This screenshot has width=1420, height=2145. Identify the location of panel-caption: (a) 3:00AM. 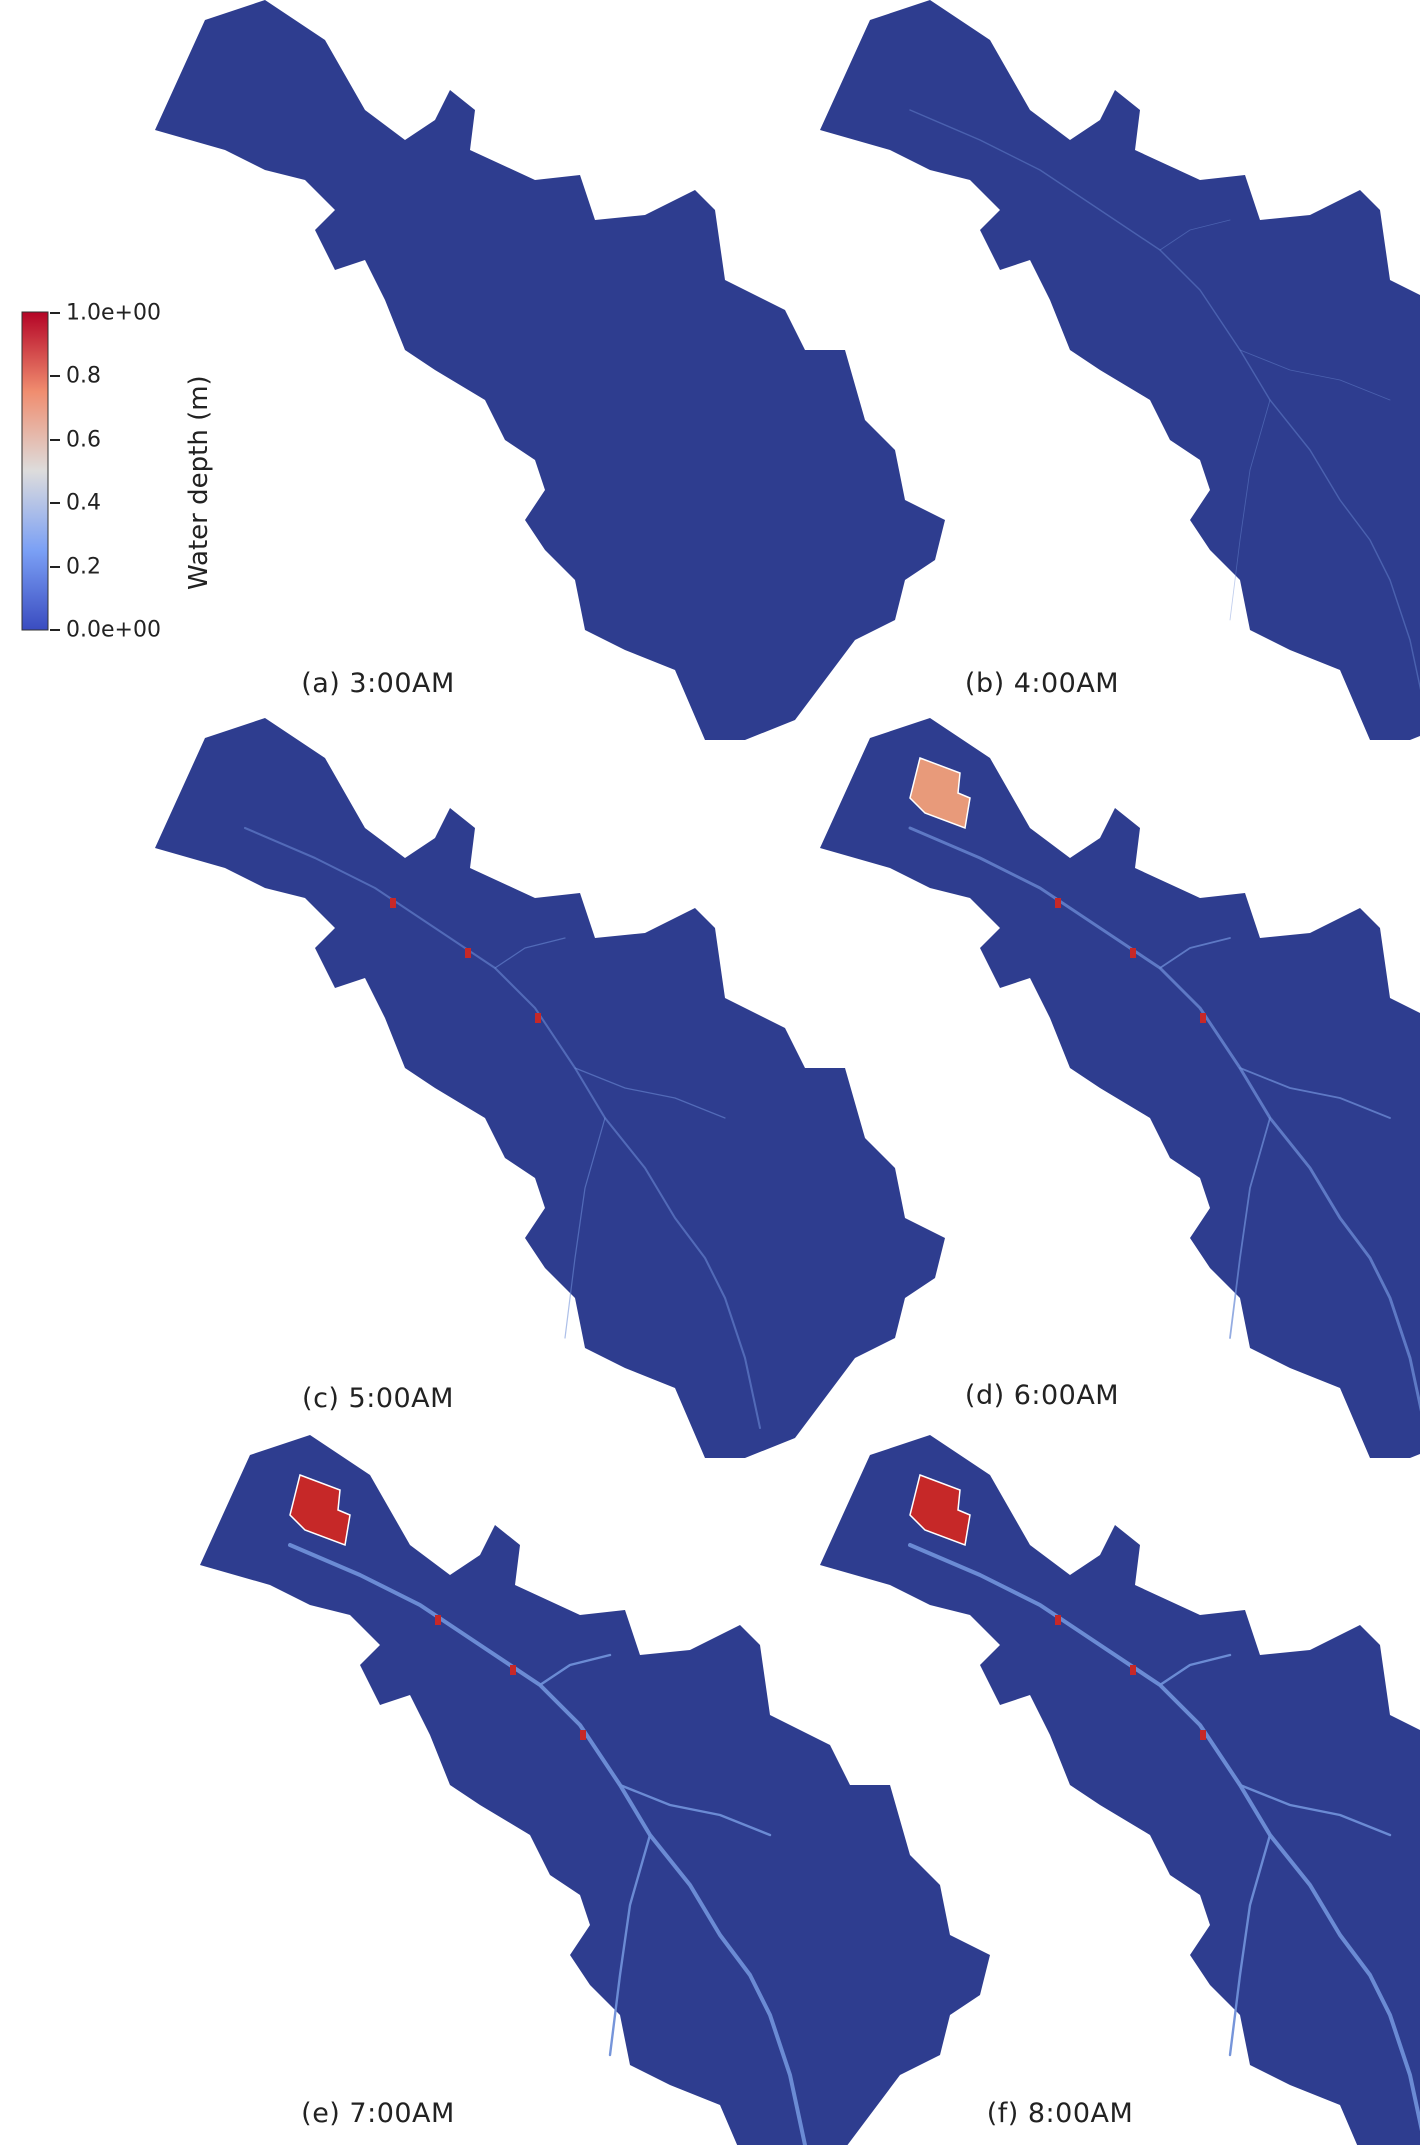
(378, 683).